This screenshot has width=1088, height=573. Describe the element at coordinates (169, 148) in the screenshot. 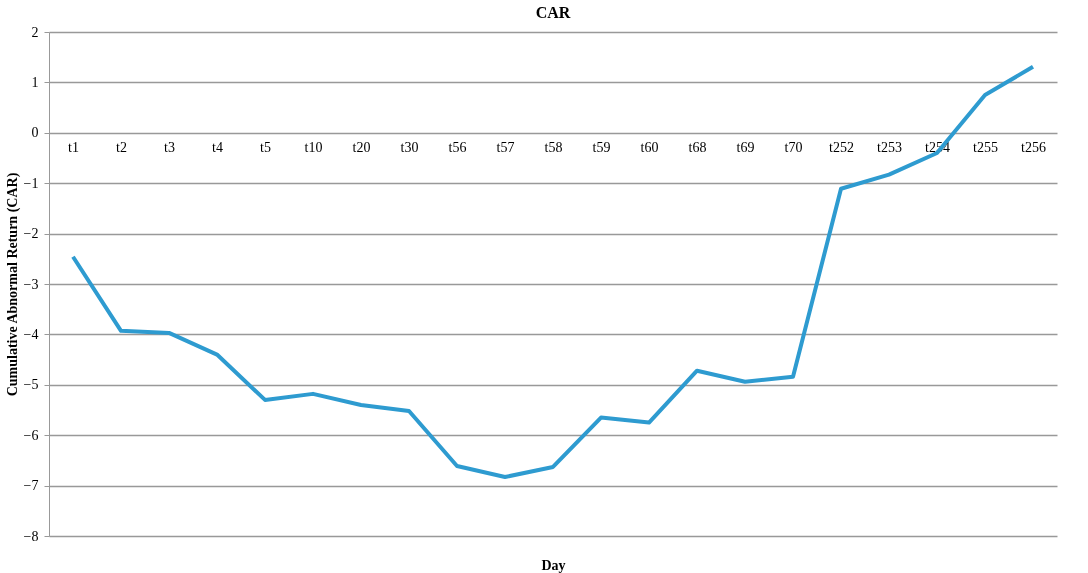

I see `x-tick-label: t3` at that location.